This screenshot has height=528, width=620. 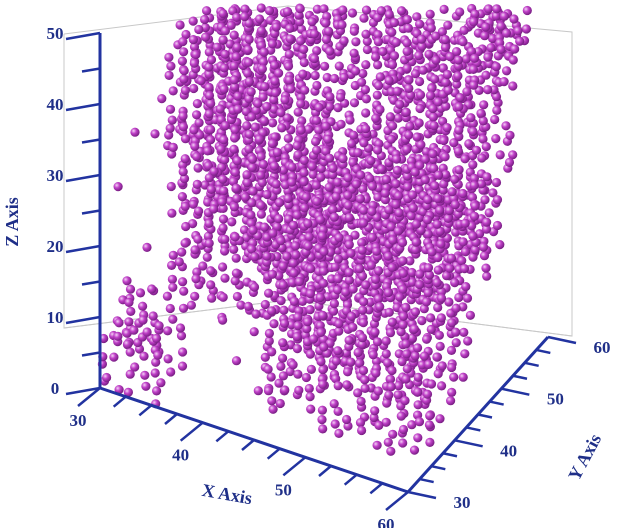 I want to click on z-tick-label: 30, so click(x=55, y=175).